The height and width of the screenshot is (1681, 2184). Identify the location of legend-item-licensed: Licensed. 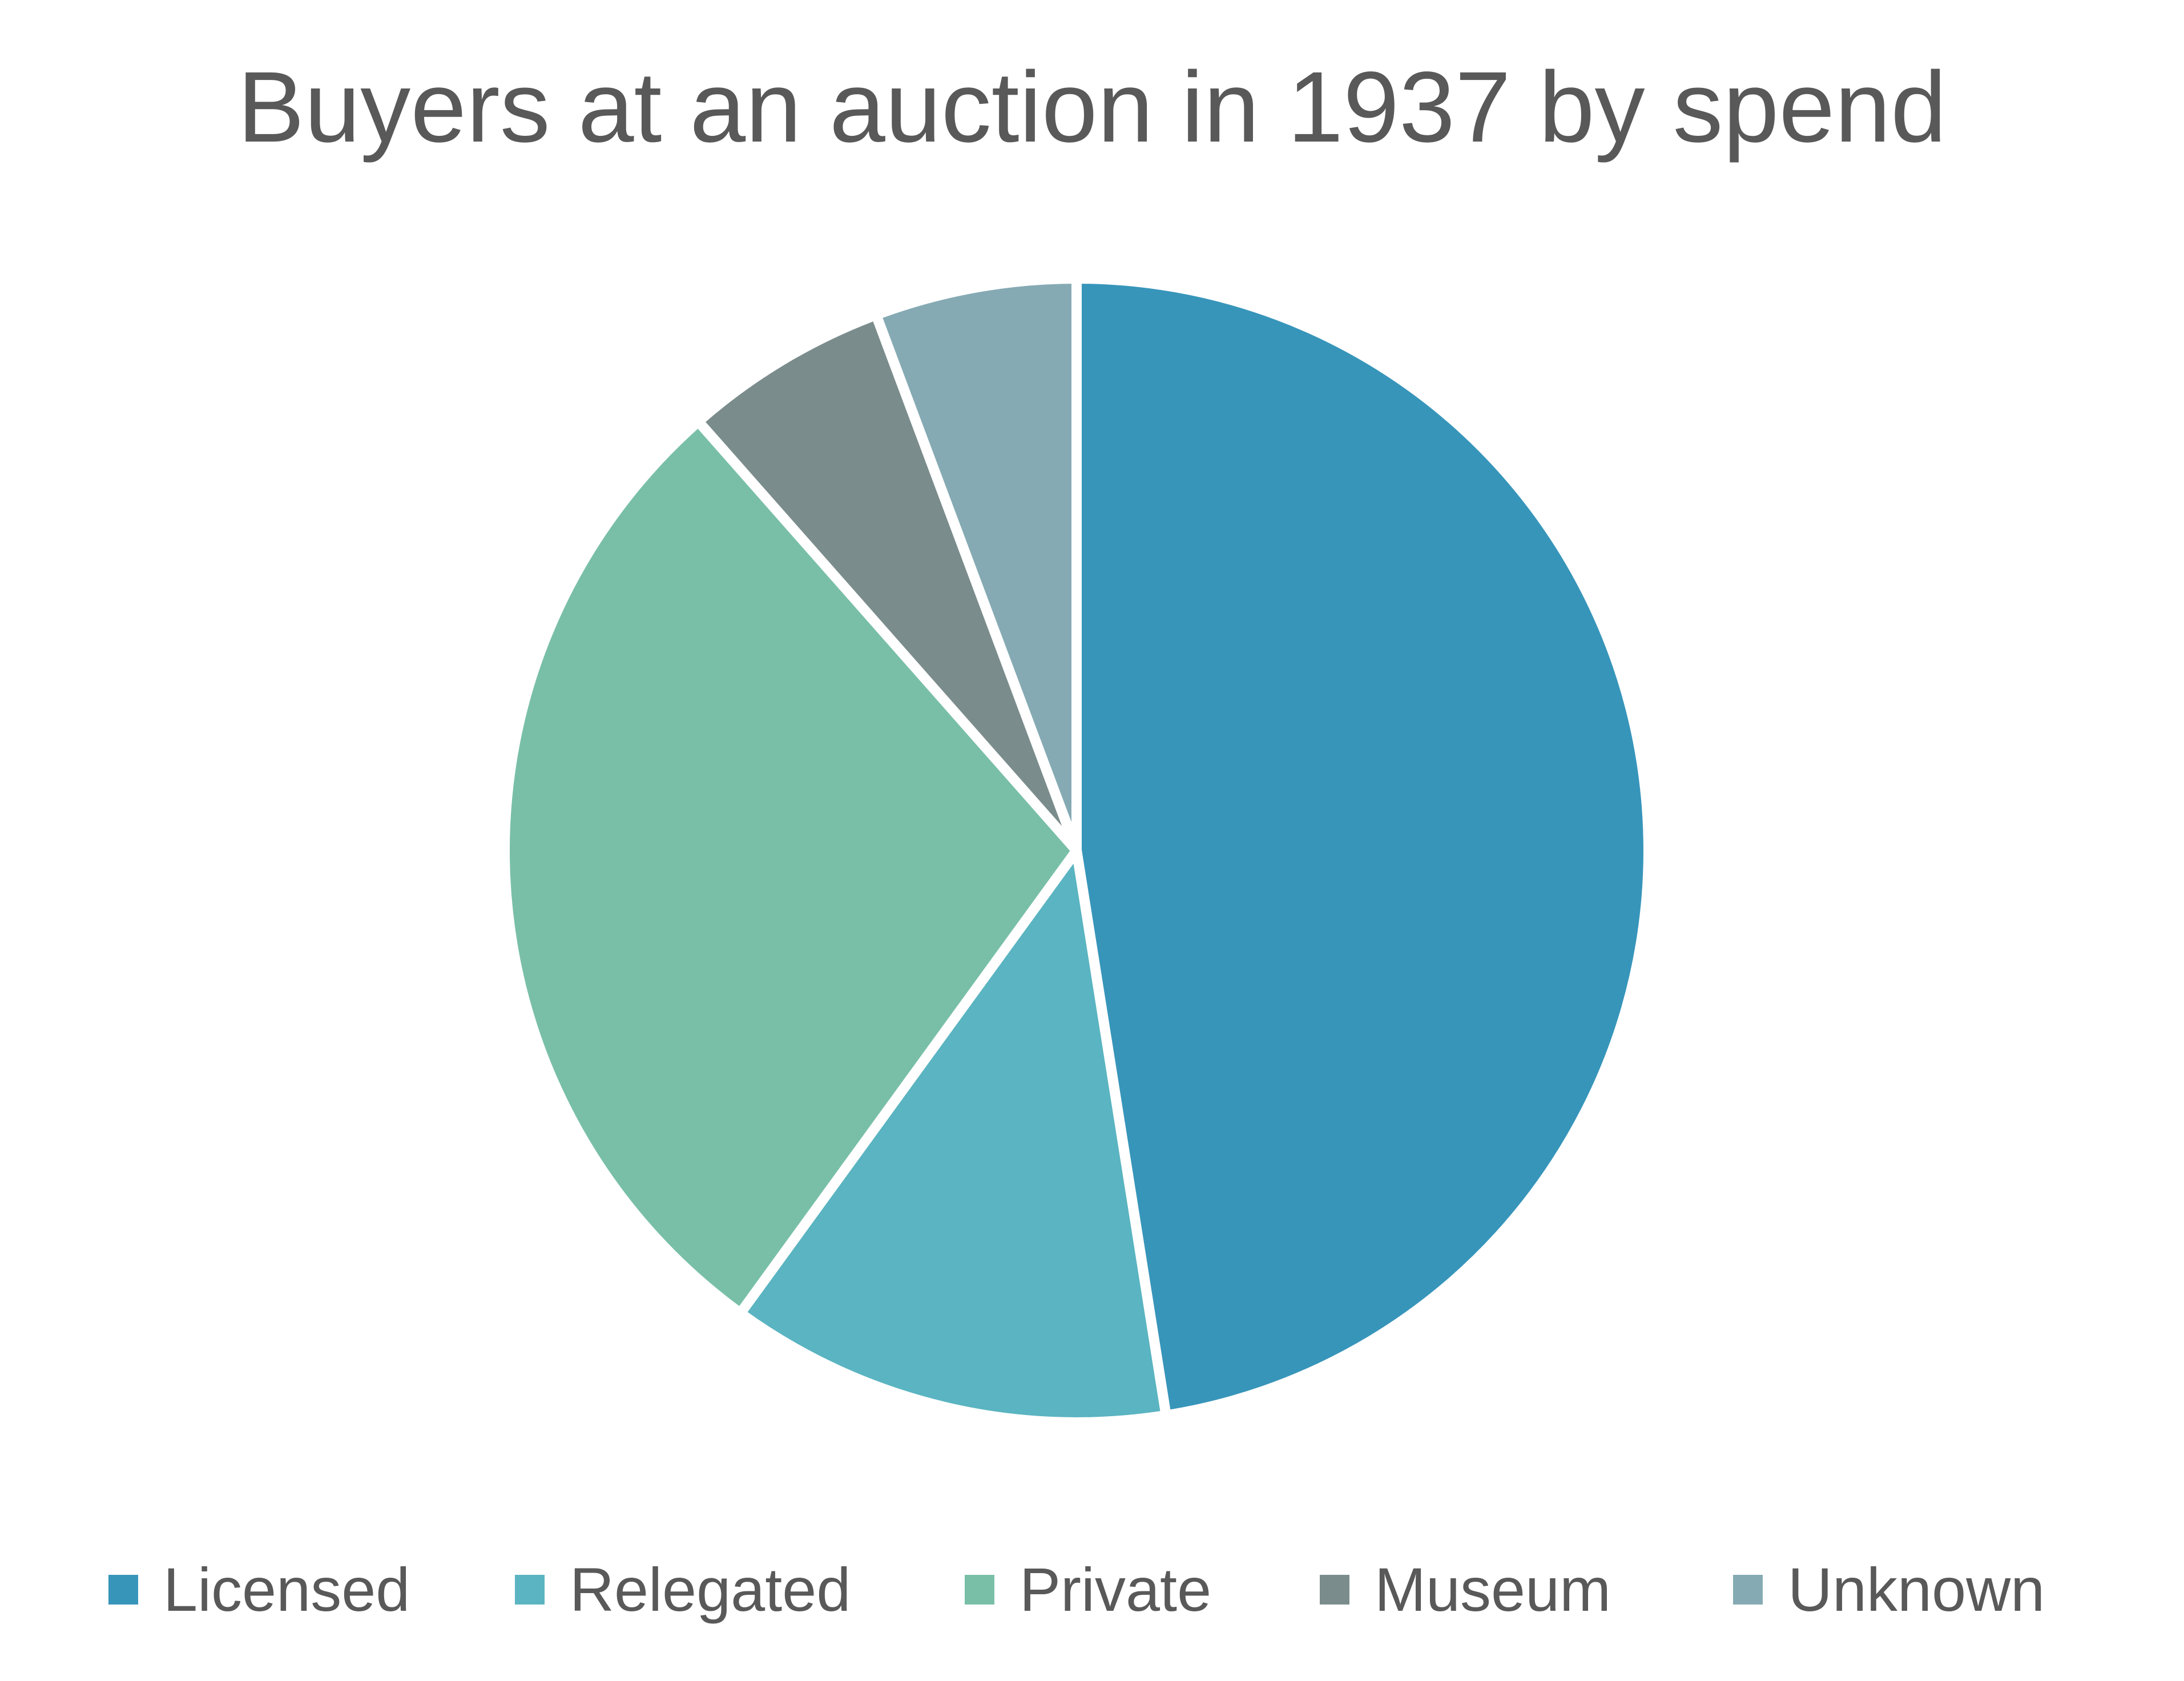
(259, 1590).